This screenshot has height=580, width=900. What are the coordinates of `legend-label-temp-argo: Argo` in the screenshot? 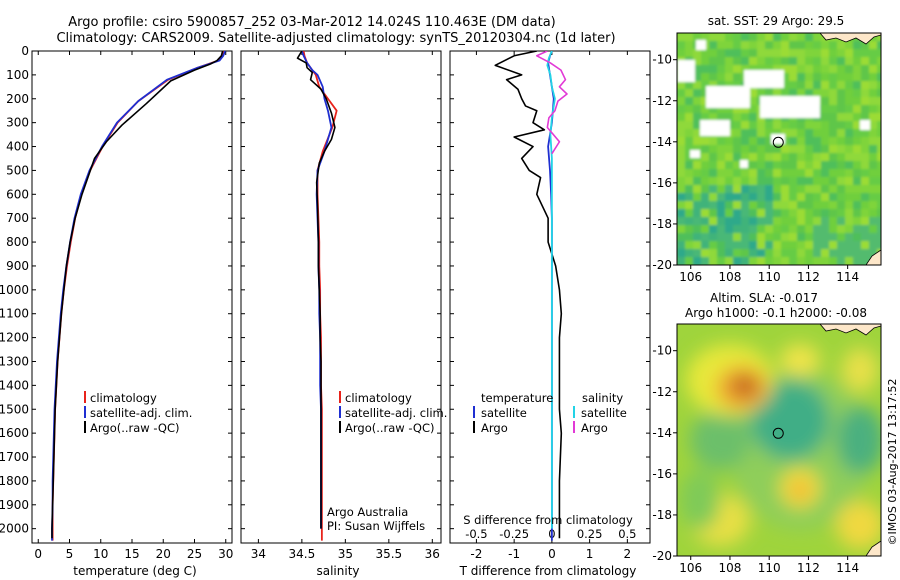 It's located at (494, 428).